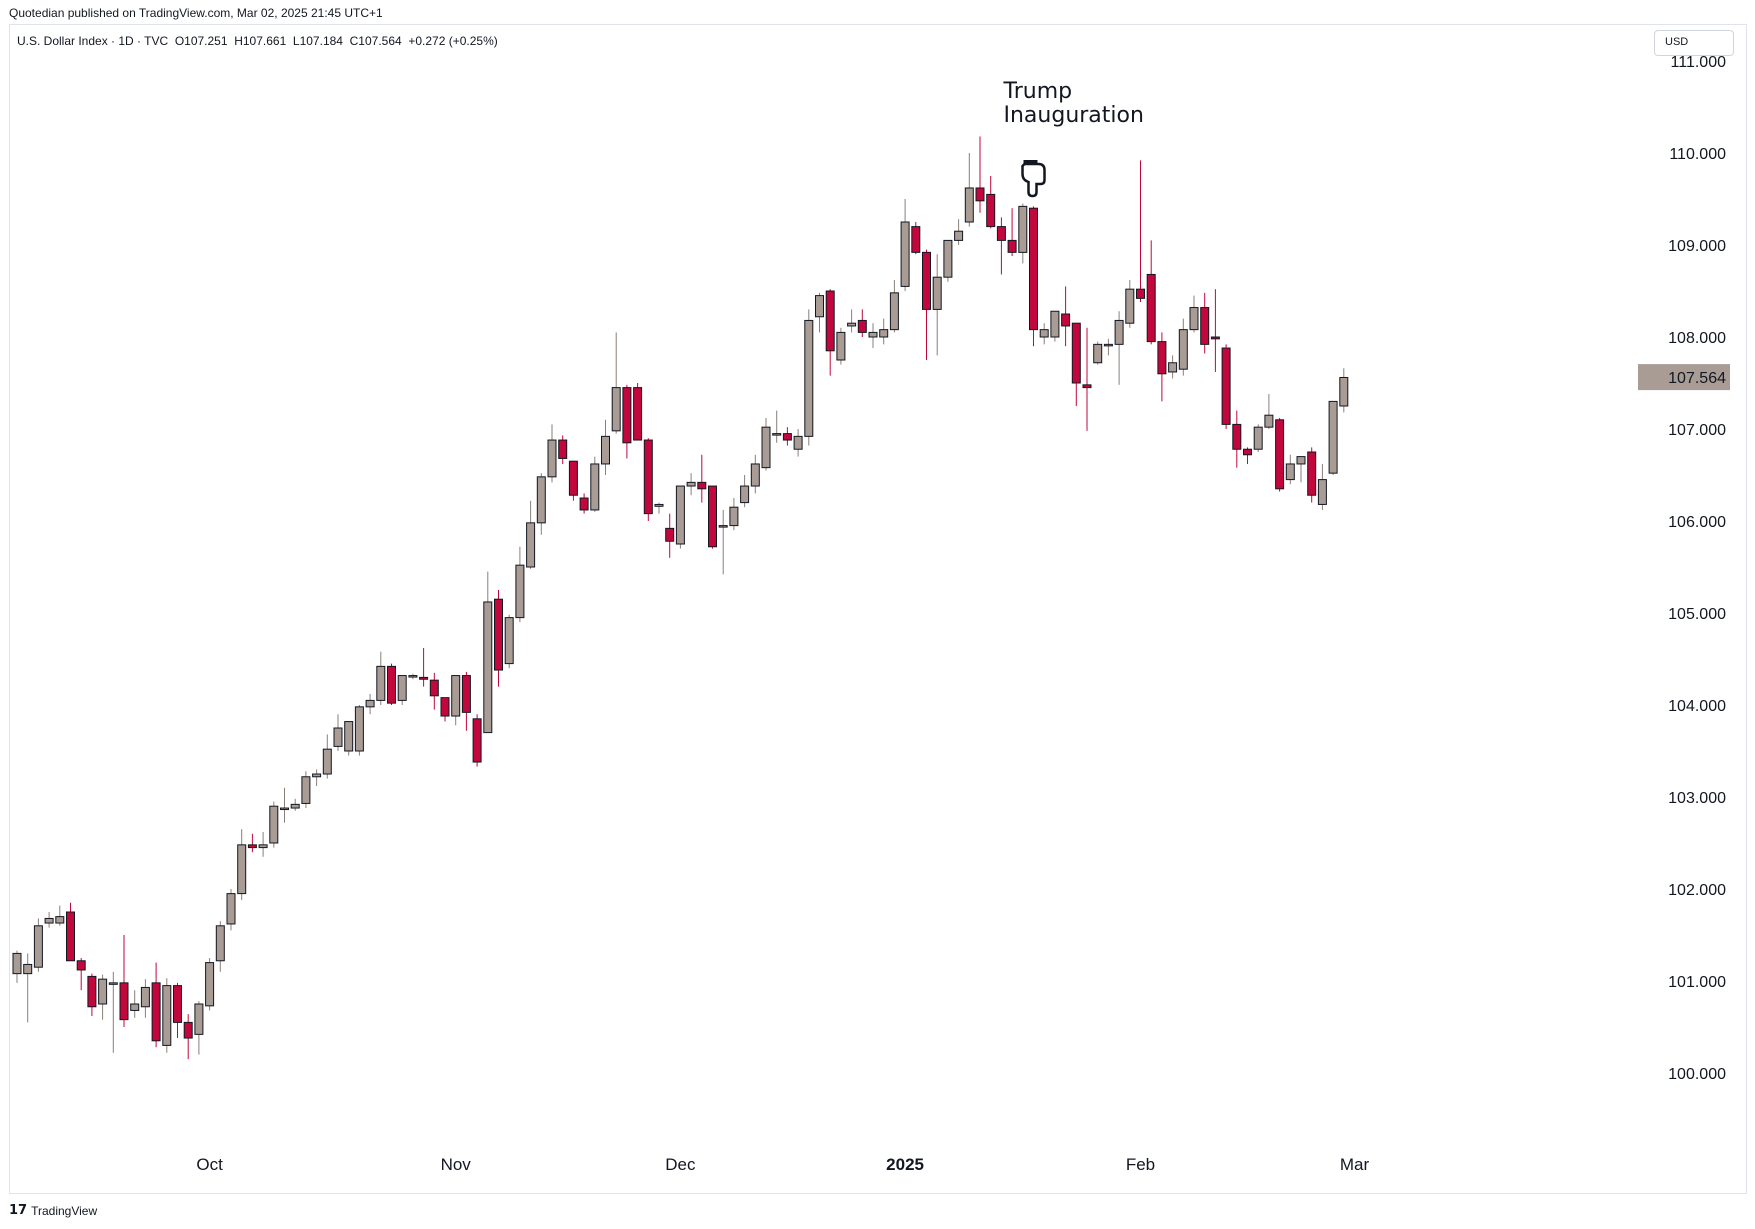 This screenshot has width=1755, height=1229. I want to click on tradingview-logo-icon: 𝟭𝟳, so click(18, 1210).